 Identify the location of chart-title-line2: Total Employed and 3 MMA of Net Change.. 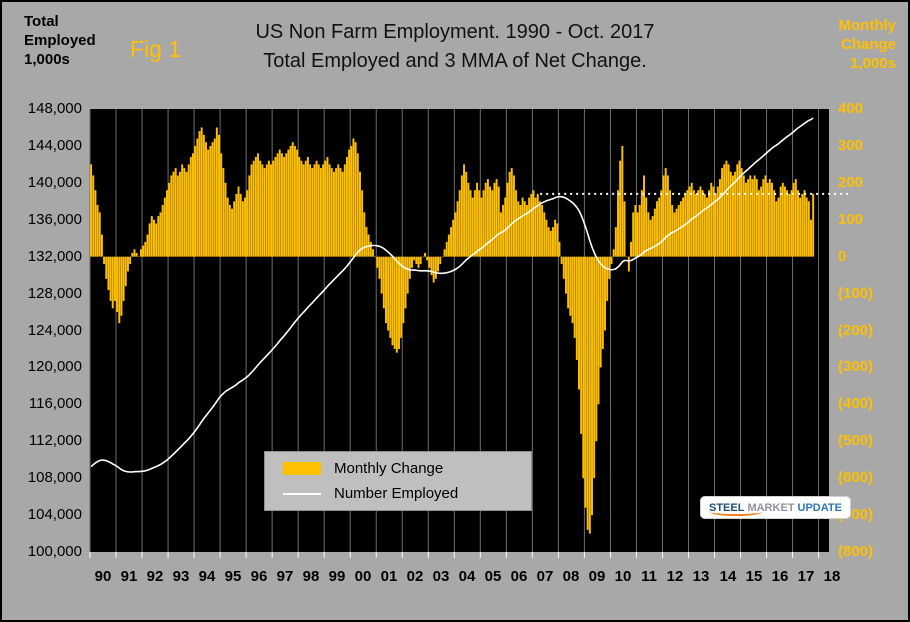
(455, 61).